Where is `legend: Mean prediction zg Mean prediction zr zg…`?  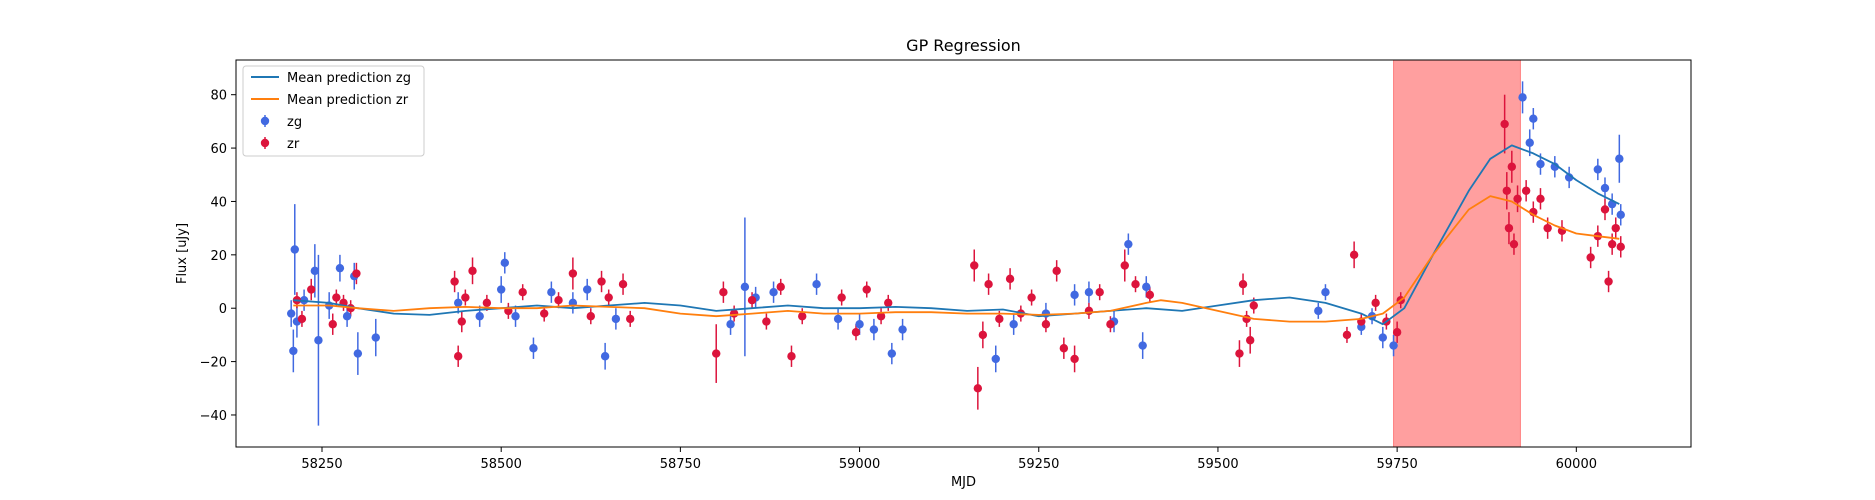 legend: Mean prediction zg Mean prediction zr zg… is located at coordinates (333, 111).